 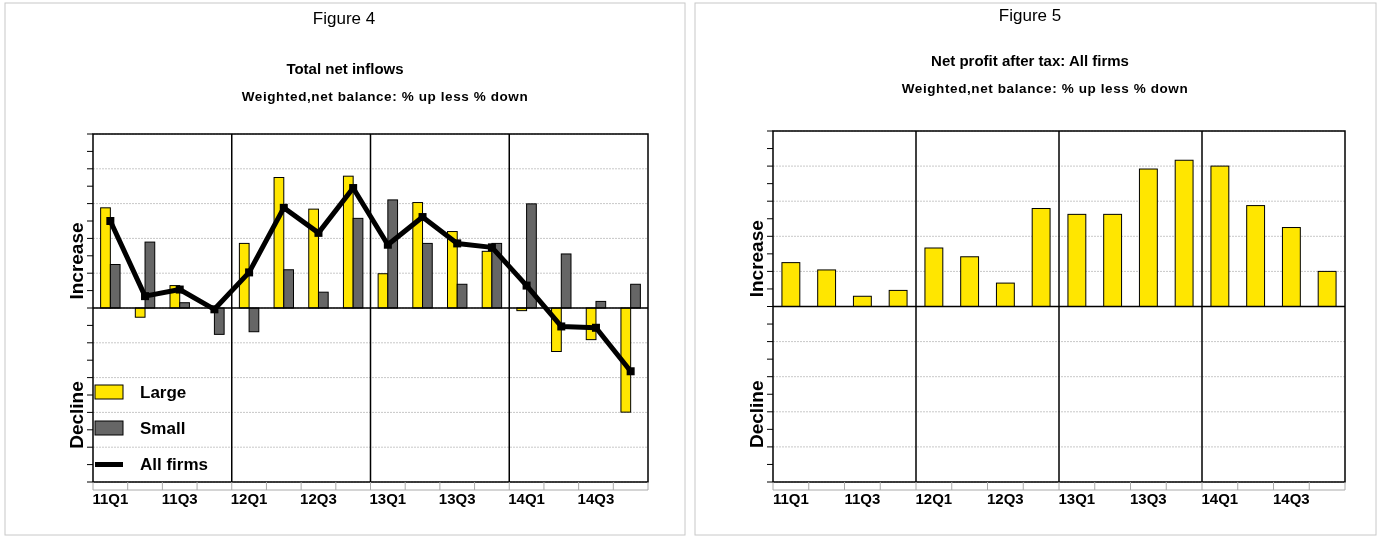 I want to click on caption: Figure 4, so click(x=344, y=18).